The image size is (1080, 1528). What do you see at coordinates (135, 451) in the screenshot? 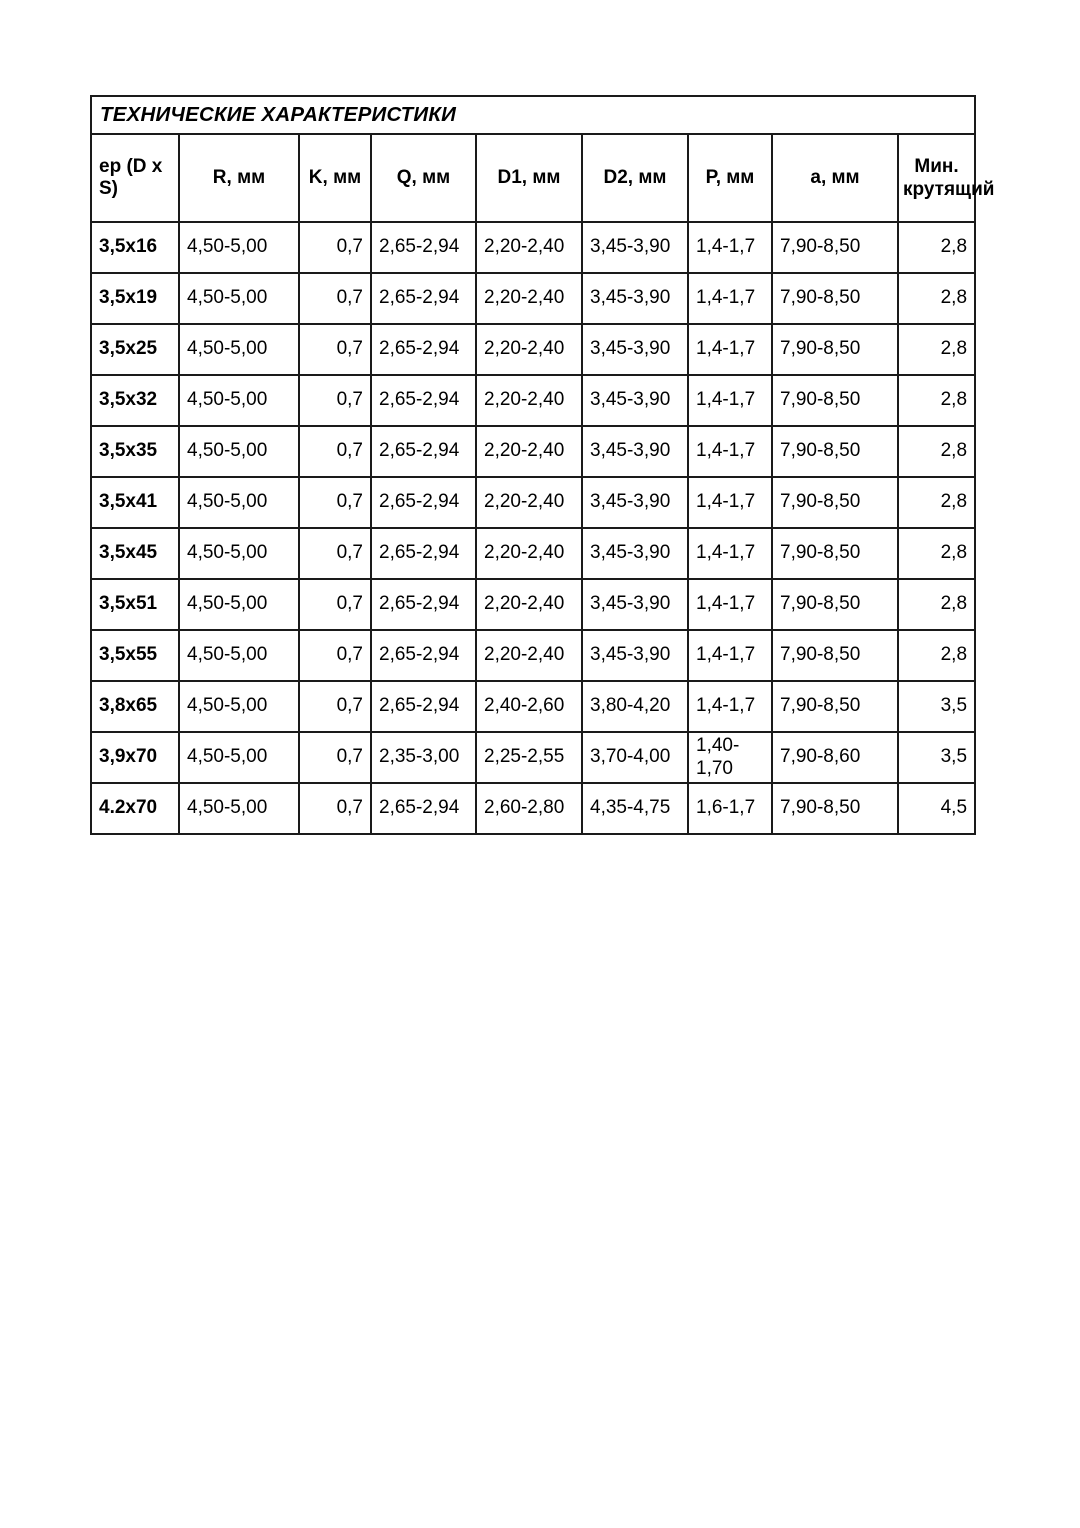
I see `cell-designation: 3,5x35` at bounding box center [135, 451].